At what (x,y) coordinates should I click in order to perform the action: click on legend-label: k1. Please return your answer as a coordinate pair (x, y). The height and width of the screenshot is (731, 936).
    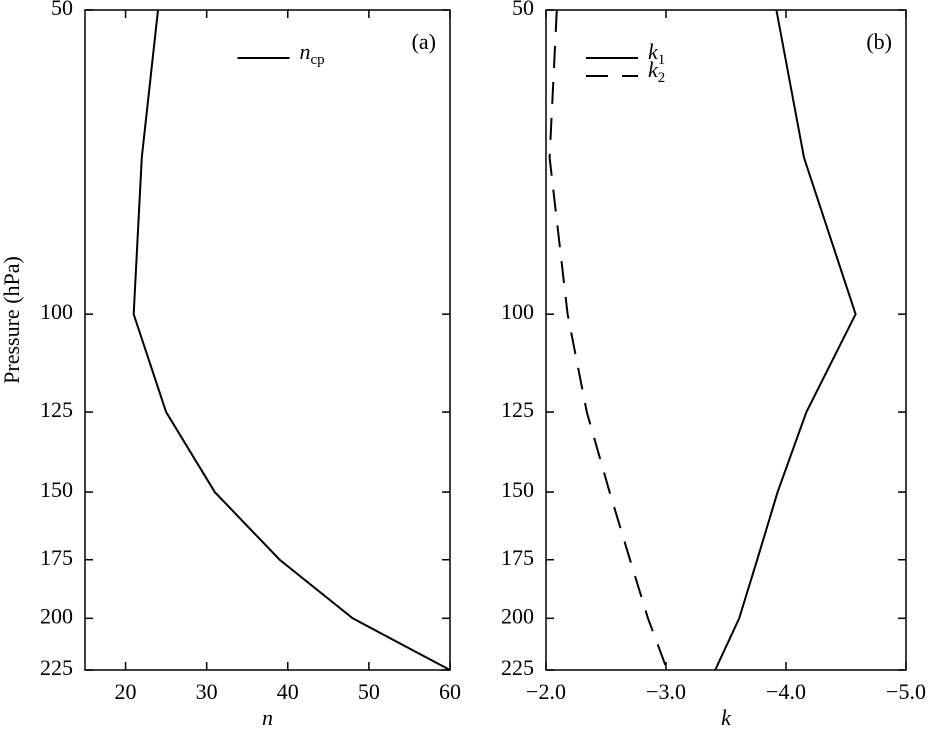
    Looking at the image, I should click on (656, 53).